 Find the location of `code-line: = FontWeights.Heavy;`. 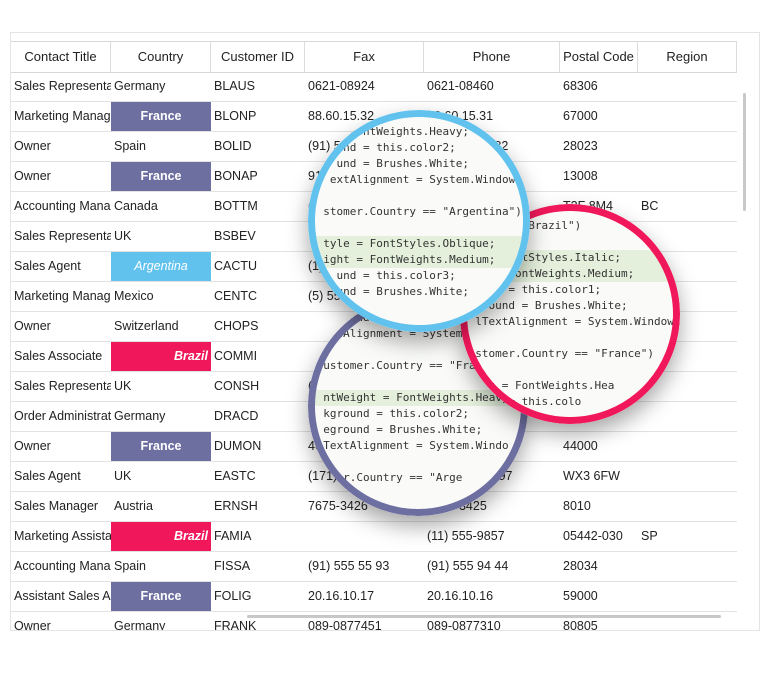

code-line: = FontWeights.Heavy; is located at coordinates (389, 131).